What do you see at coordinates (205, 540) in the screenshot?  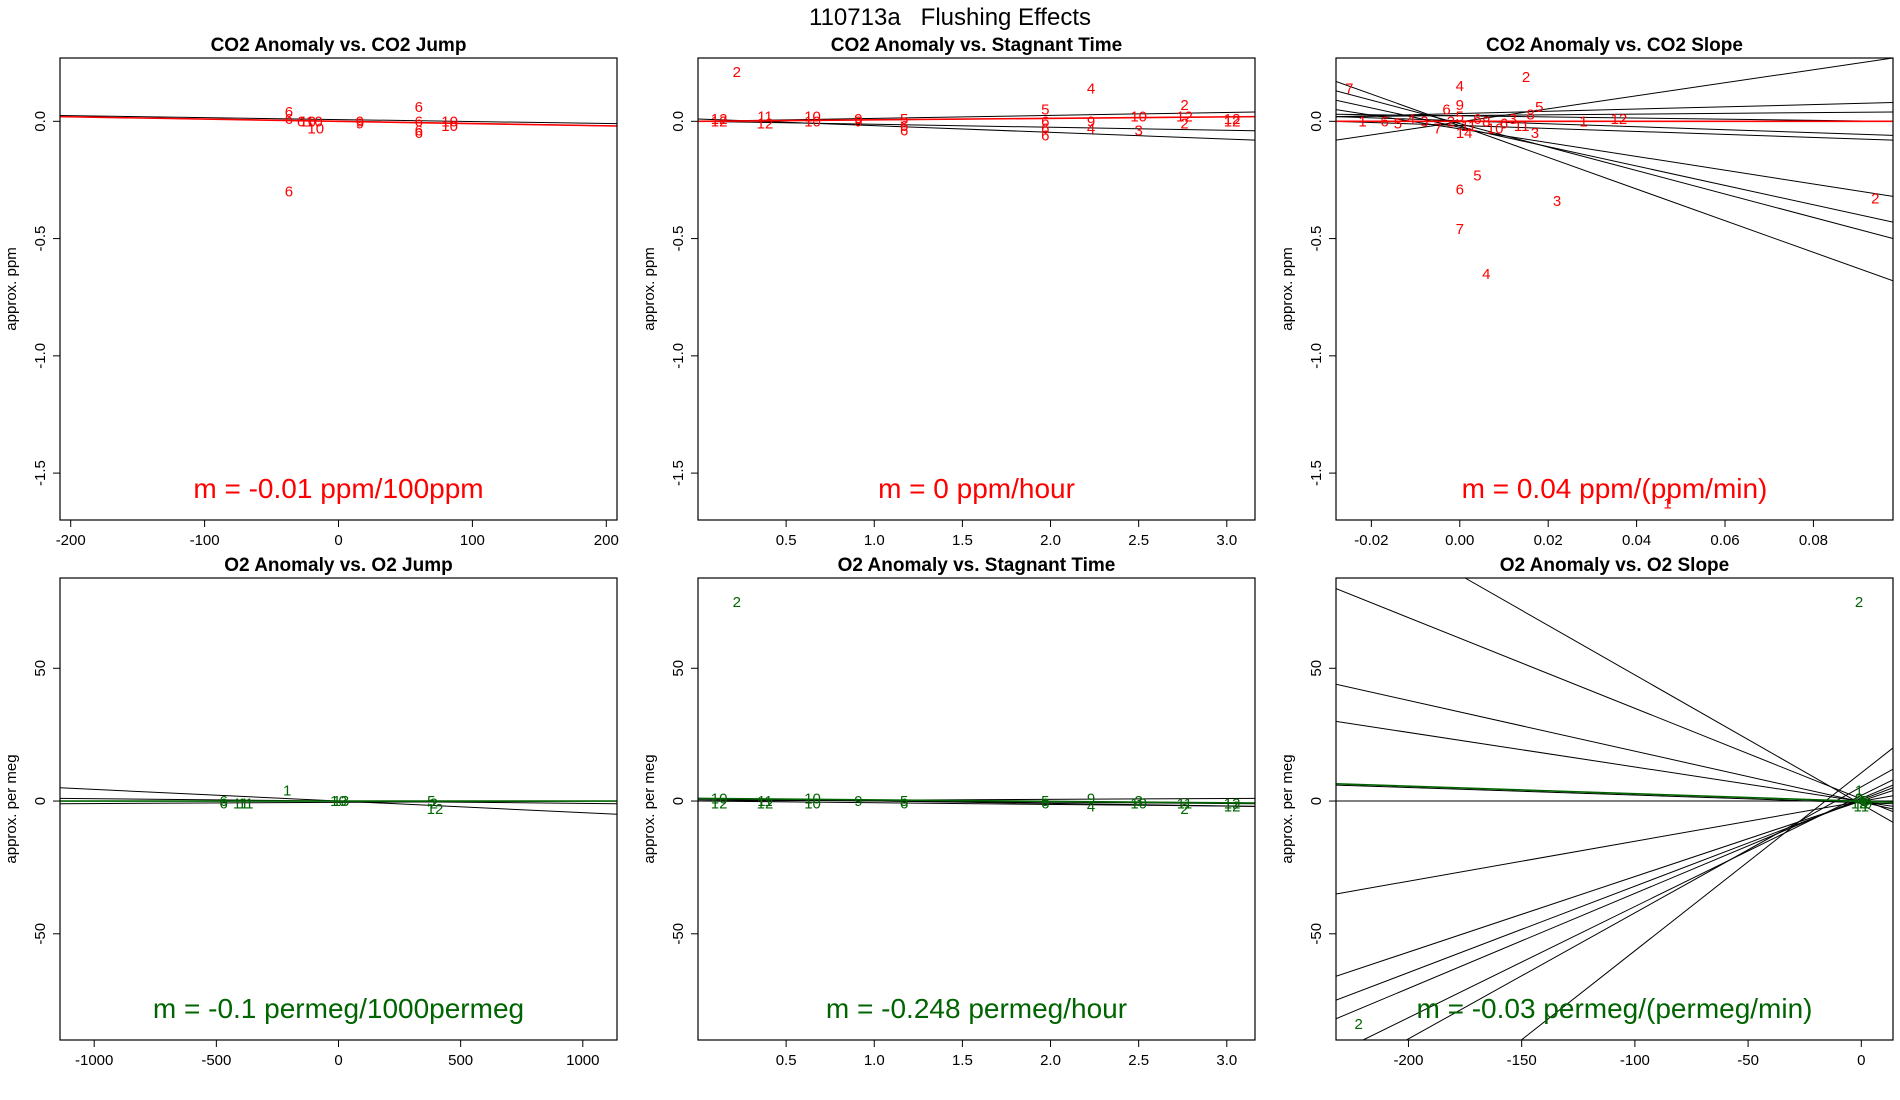 I see `x-tick-label: -100` at bounding box center [205, 540].